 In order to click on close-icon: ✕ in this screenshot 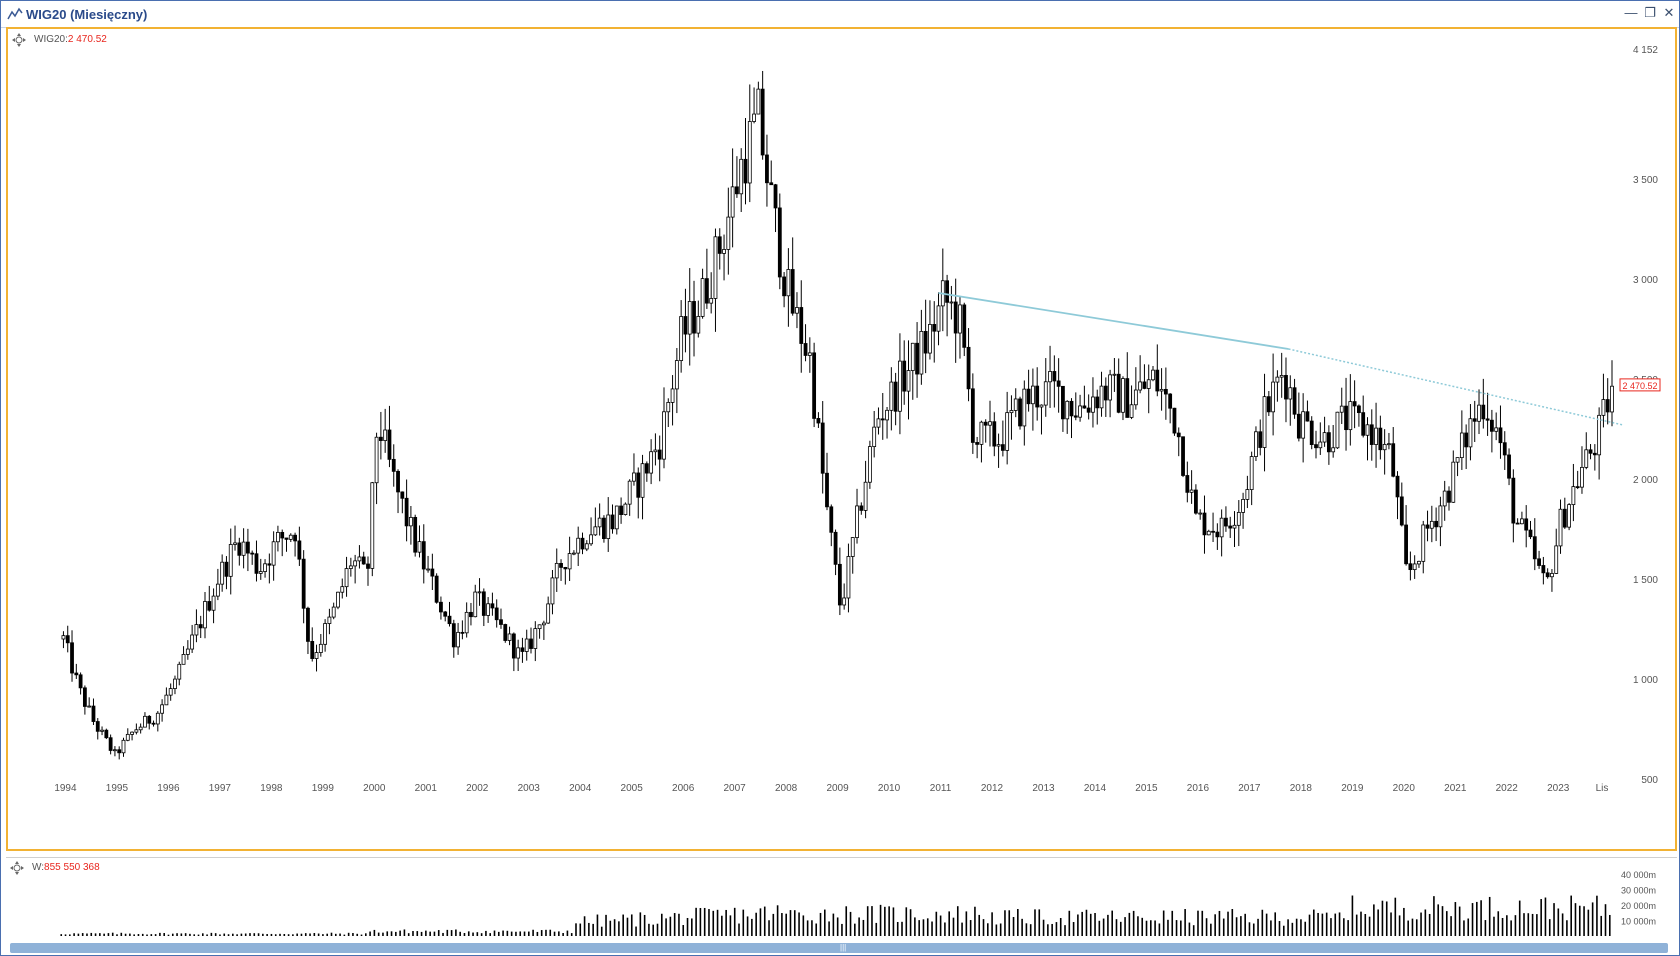, I will do `click(1669, 12)`.